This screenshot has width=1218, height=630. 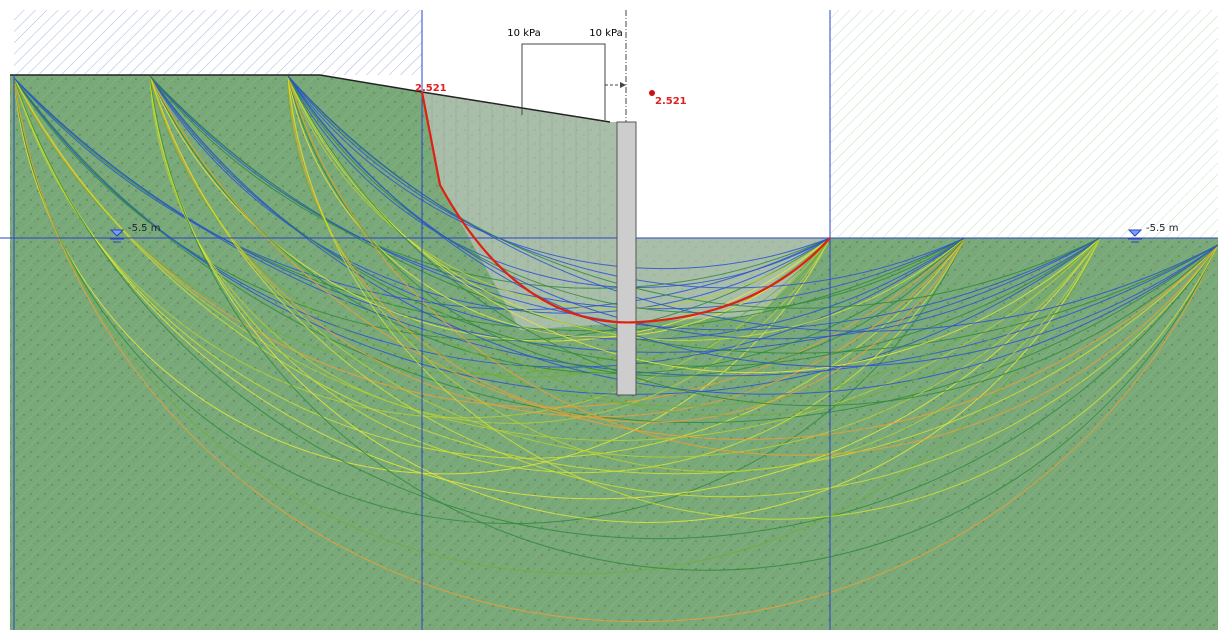 What do you see at coordinates (567, 66) in the screenshot?
I see `load: 10 kPa 10 kPa` at bounding box center [567, 66].